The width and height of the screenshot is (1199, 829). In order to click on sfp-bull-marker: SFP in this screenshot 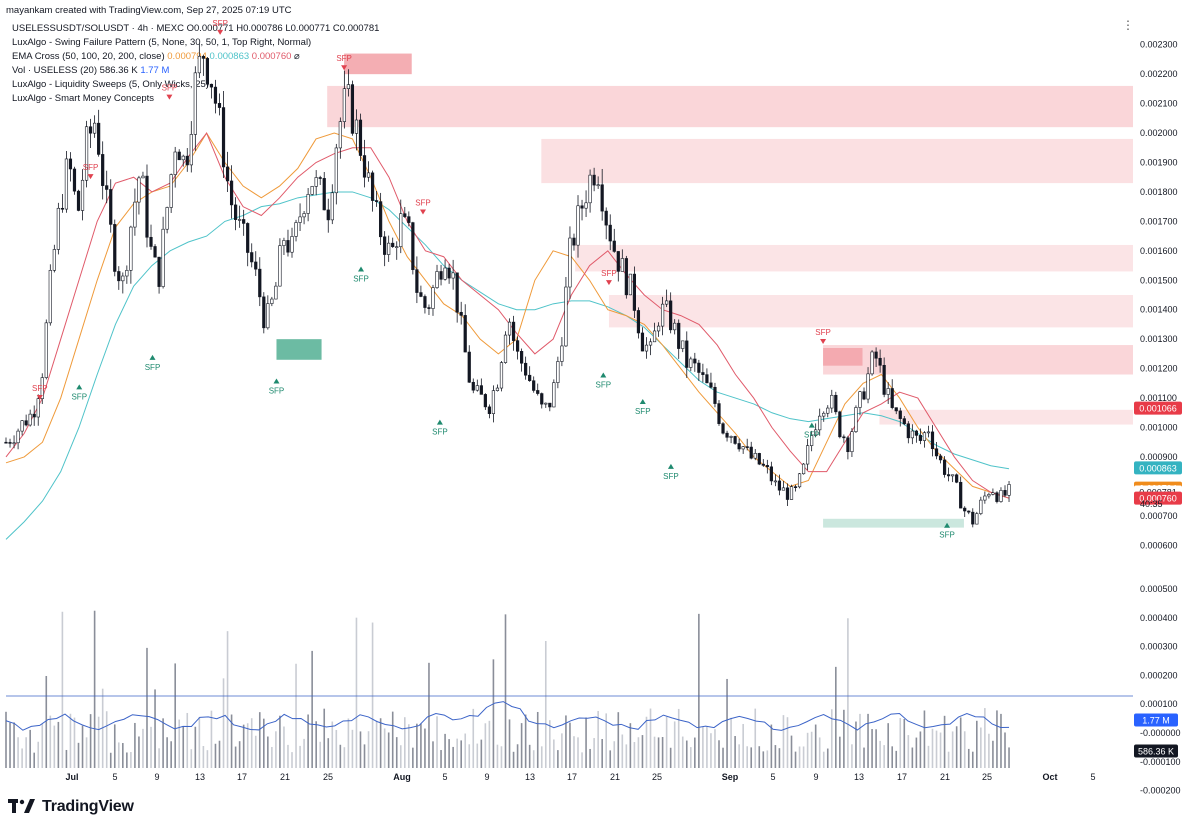, I will do `click(277, 386)`.